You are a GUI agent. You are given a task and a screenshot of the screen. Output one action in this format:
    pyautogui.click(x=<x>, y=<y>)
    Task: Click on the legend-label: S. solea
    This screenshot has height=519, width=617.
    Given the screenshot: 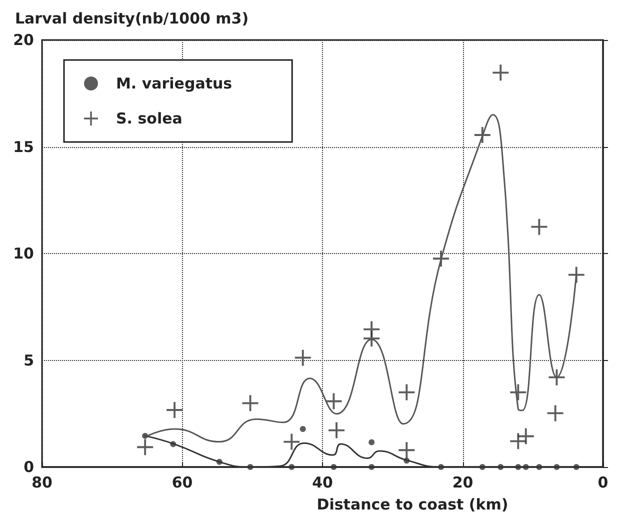 What is the action you would take?
    pyautogui.click(x=149, y=119)
    